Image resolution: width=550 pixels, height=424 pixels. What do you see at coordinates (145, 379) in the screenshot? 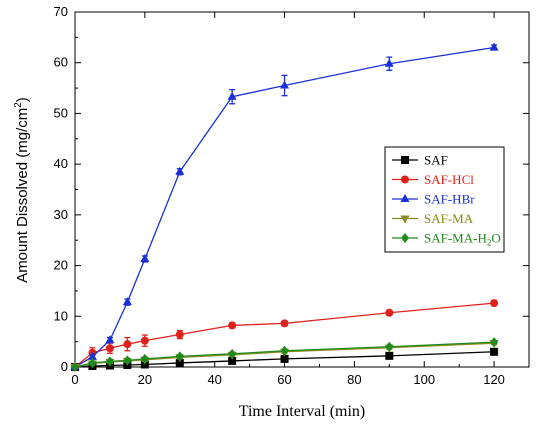
I see `x-tick-label: 20` at bounding box center [145, 379].